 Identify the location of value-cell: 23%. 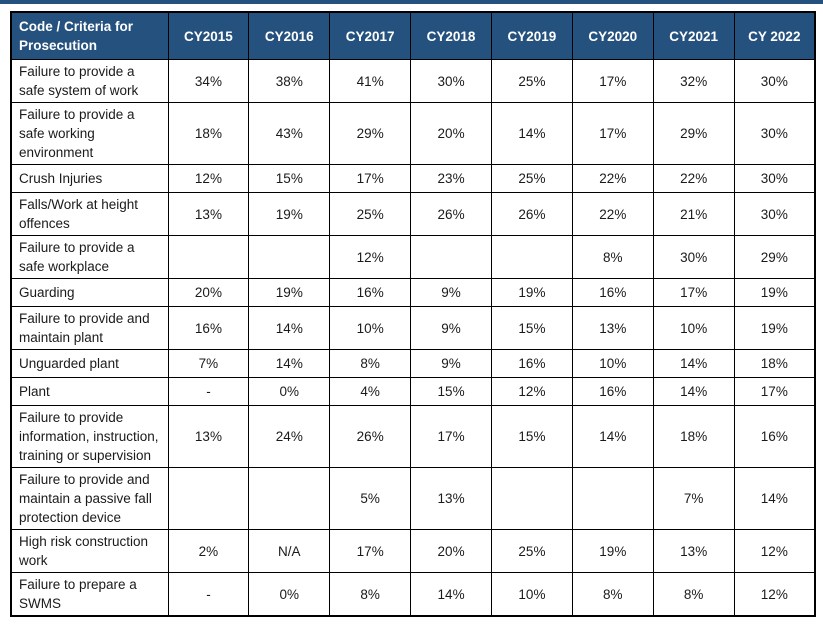
(451, 178).